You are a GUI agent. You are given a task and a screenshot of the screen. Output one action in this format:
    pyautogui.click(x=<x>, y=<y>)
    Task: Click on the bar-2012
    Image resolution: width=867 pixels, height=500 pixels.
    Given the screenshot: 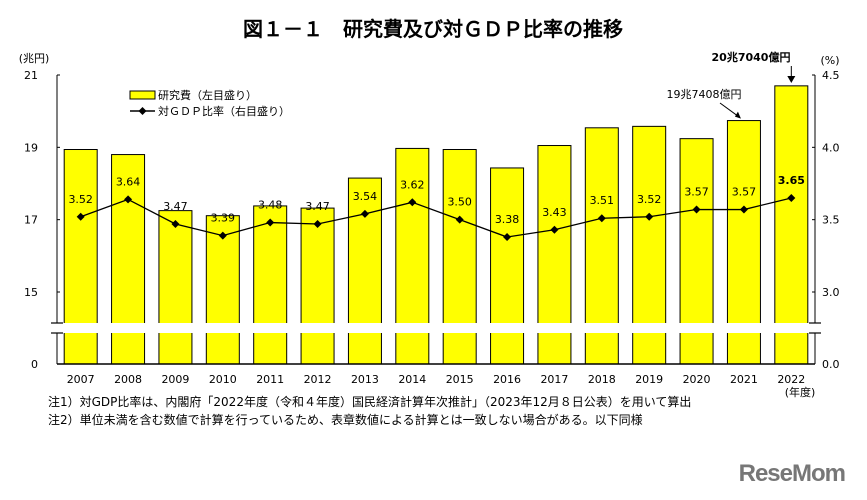 What is the action you would take?
    pyautogui.click(x=317, y=286)
    